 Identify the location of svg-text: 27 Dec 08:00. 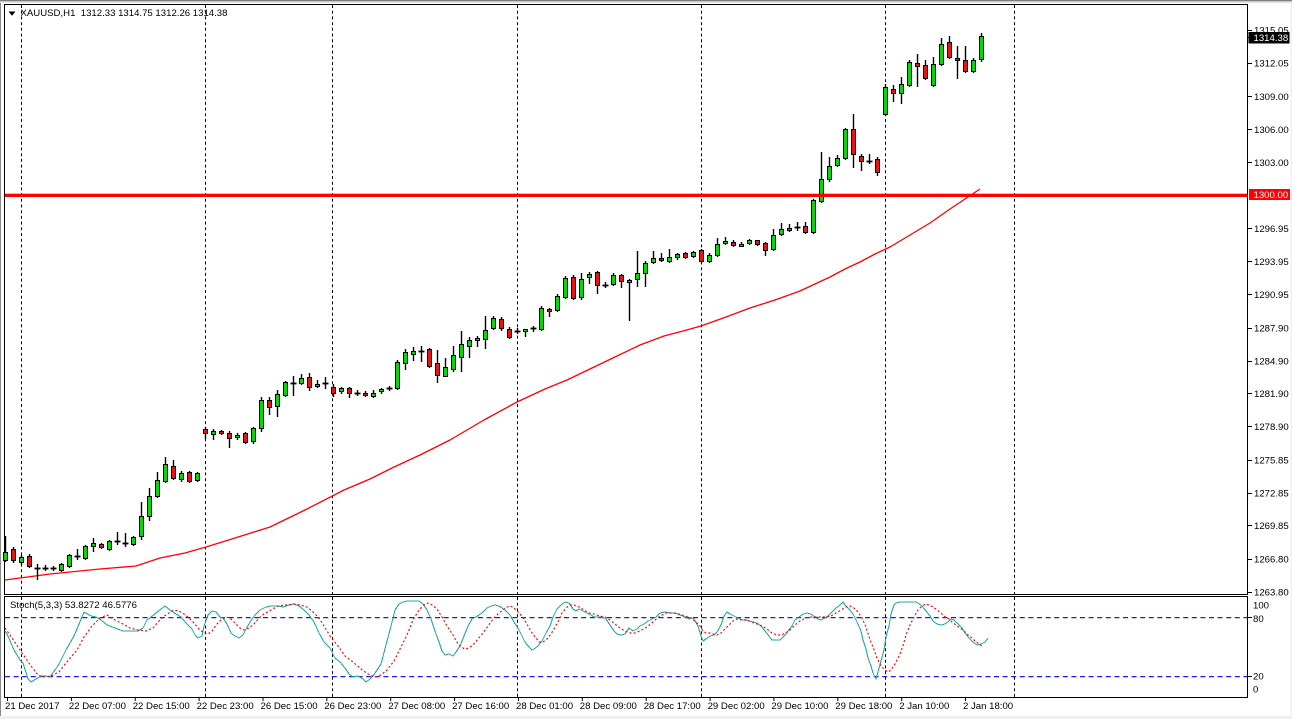
(416, 706).